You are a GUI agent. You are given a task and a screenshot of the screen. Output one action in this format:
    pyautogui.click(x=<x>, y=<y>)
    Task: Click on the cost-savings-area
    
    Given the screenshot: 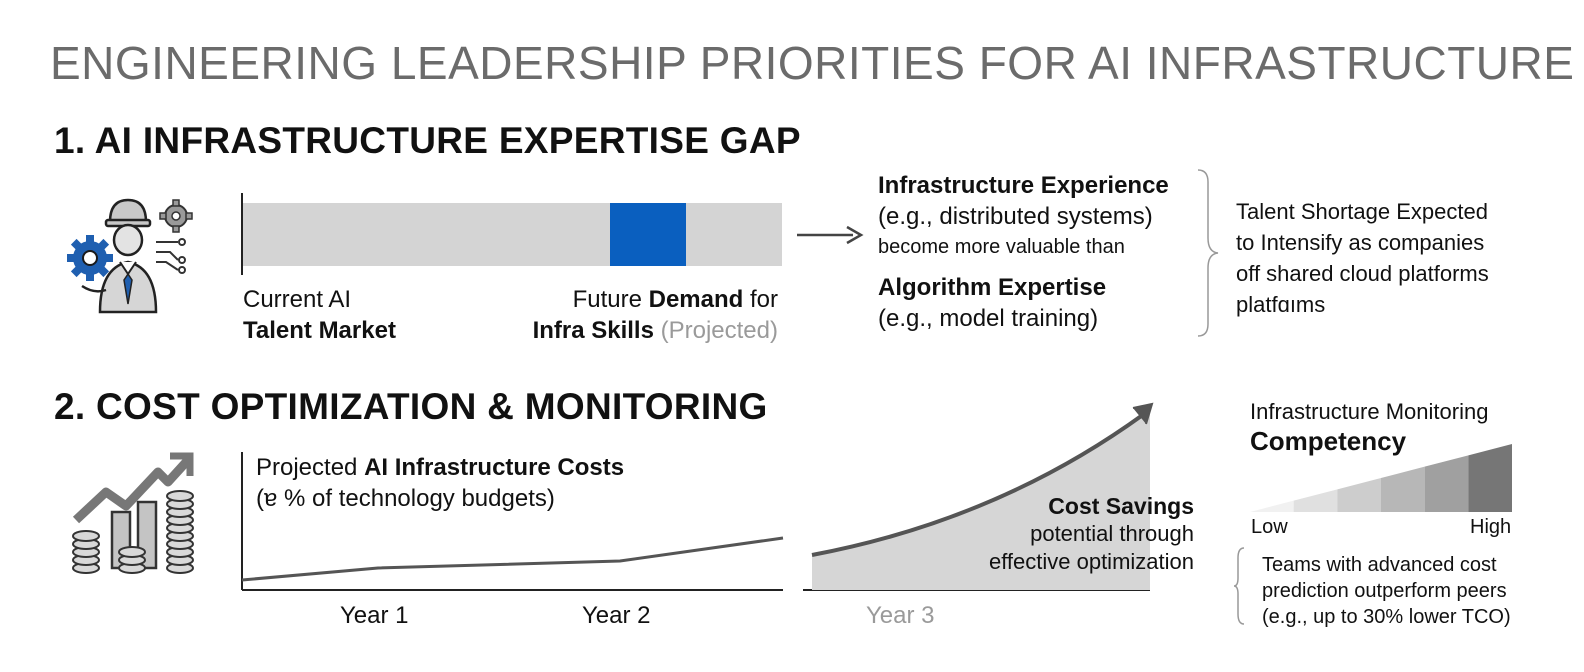 What is the action you would take?
    pyautogui.click(x=981, y=499)
    